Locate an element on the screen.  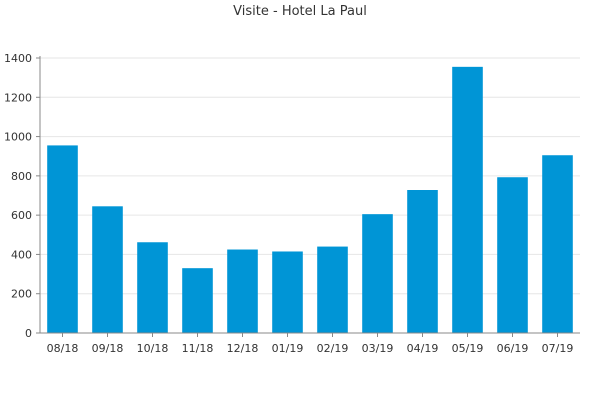
x-tick-label: 10/18 is located at coordinates (153, 348).